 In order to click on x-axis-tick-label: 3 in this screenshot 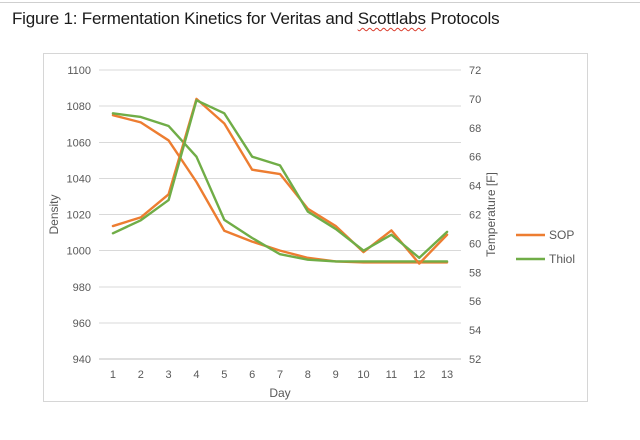, I will do `click(169, 375)`.